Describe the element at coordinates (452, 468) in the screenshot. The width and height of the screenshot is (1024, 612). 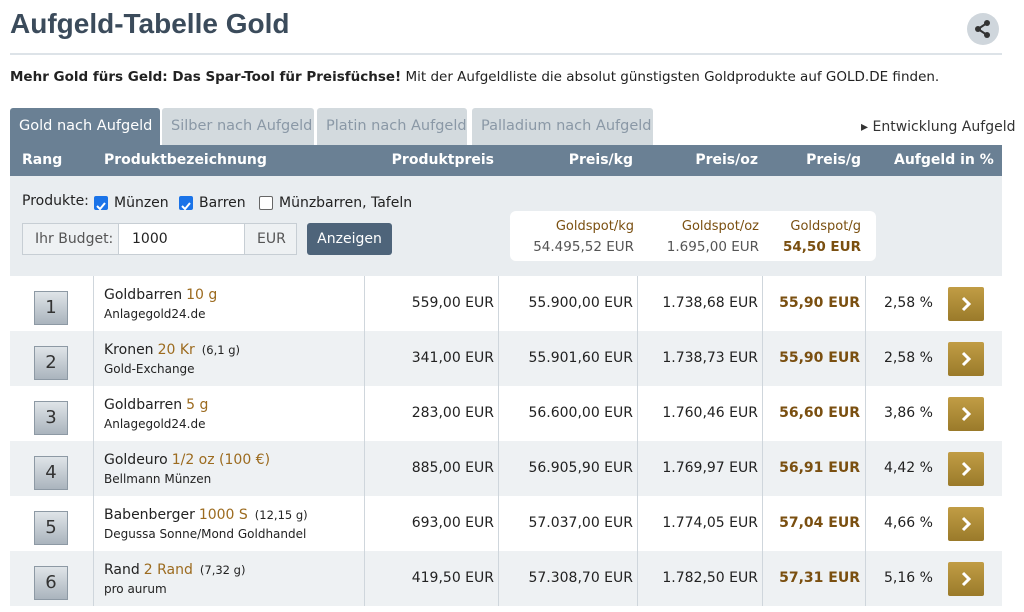
I see `price: 885,00 EUR` at that location.